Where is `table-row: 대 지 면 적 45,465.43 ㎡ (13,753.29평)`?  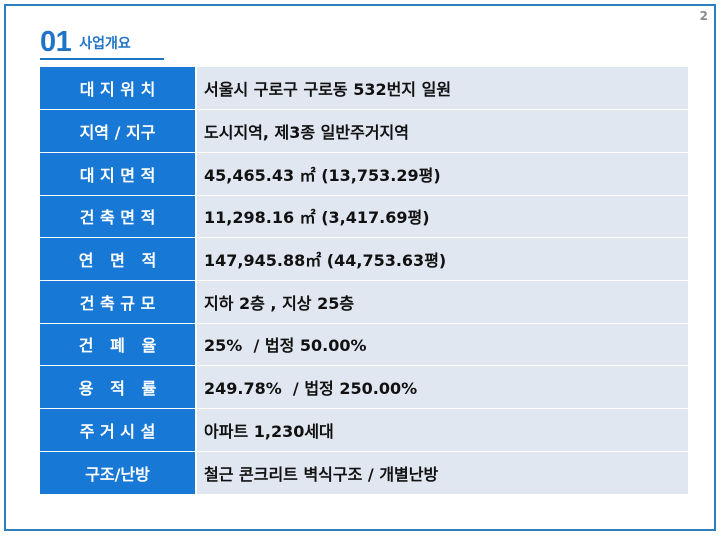 table-row: 대 지 면 적 45,465.43 ㎡ (13,753.29평) is located at coordinates (364, 174).